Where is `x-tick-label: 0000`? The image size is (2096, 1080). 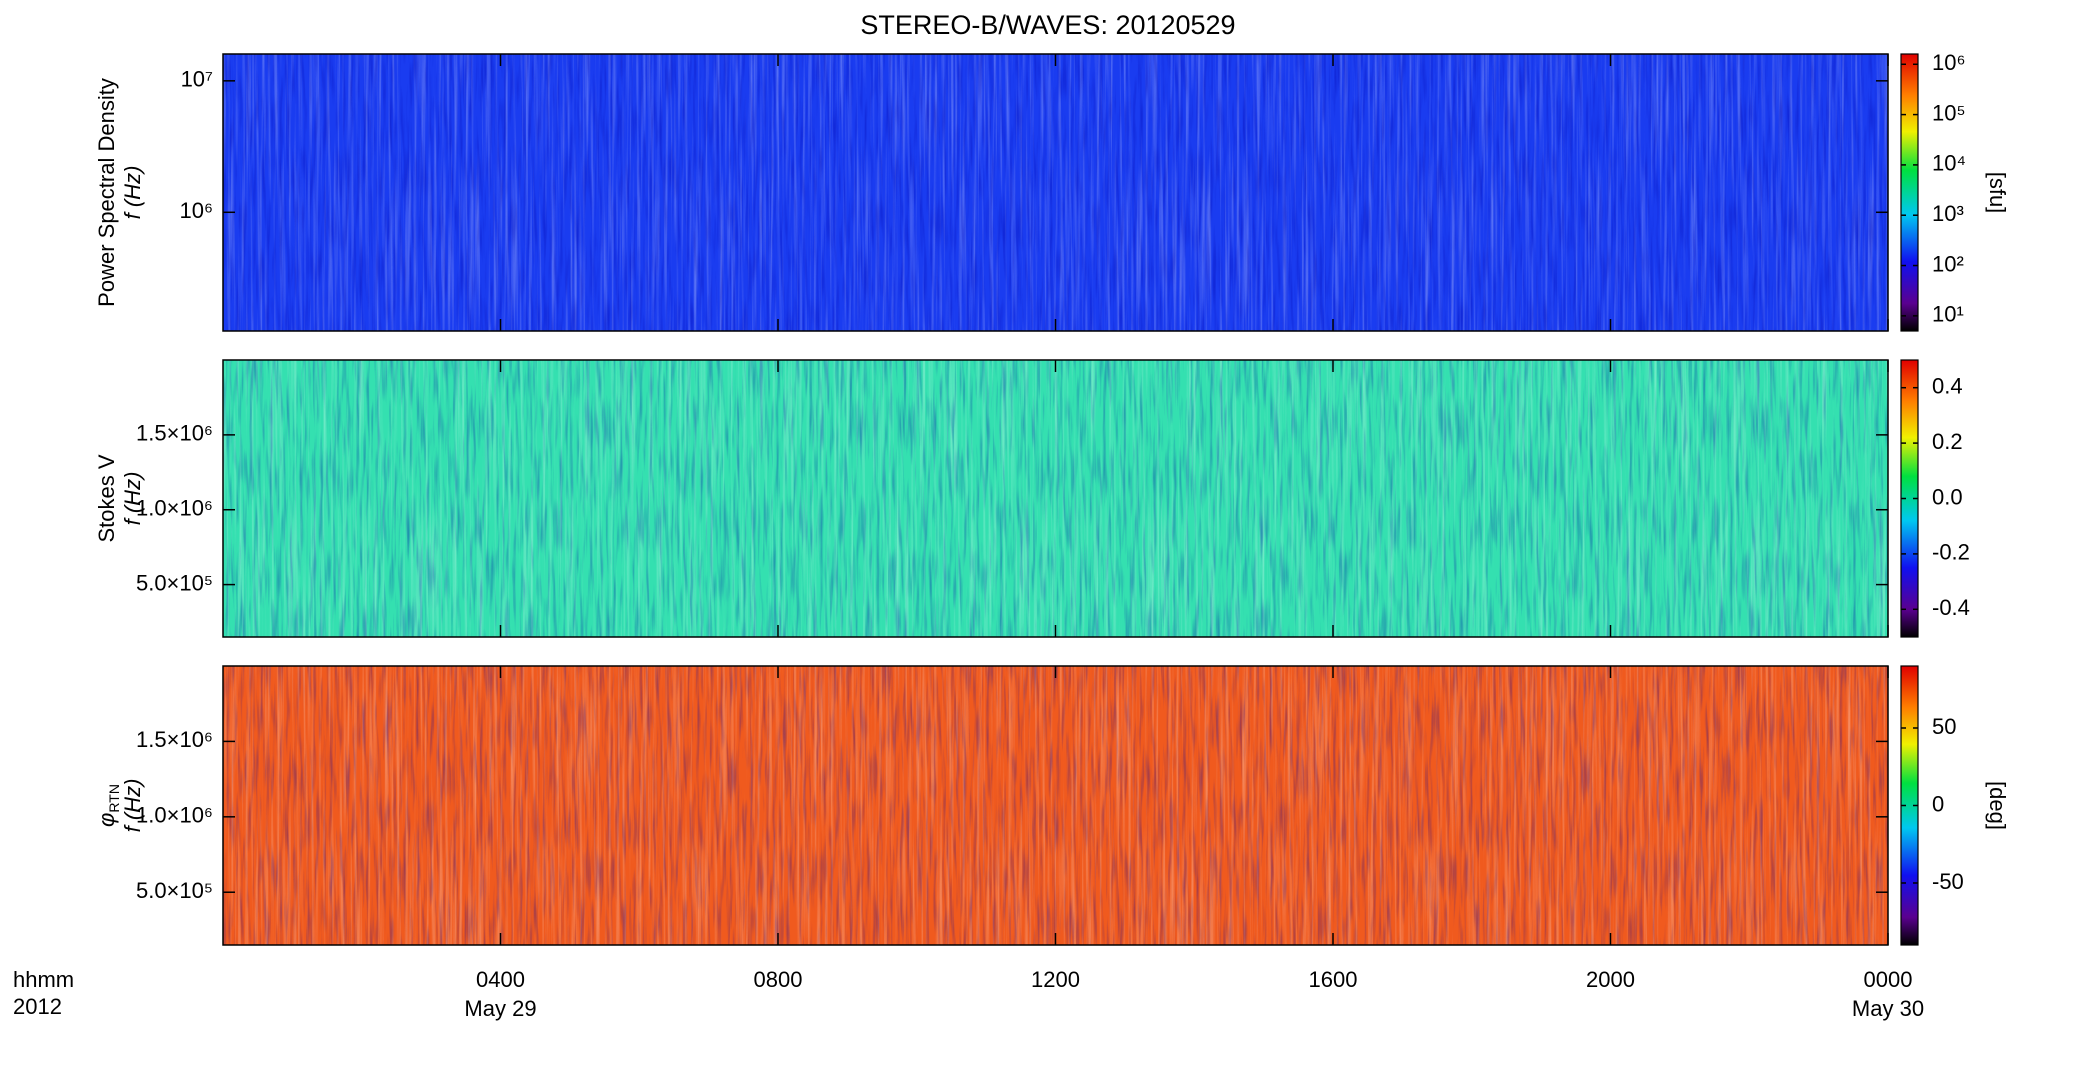 x-tick-label: 0000 is located at coordinates (1888, 979).